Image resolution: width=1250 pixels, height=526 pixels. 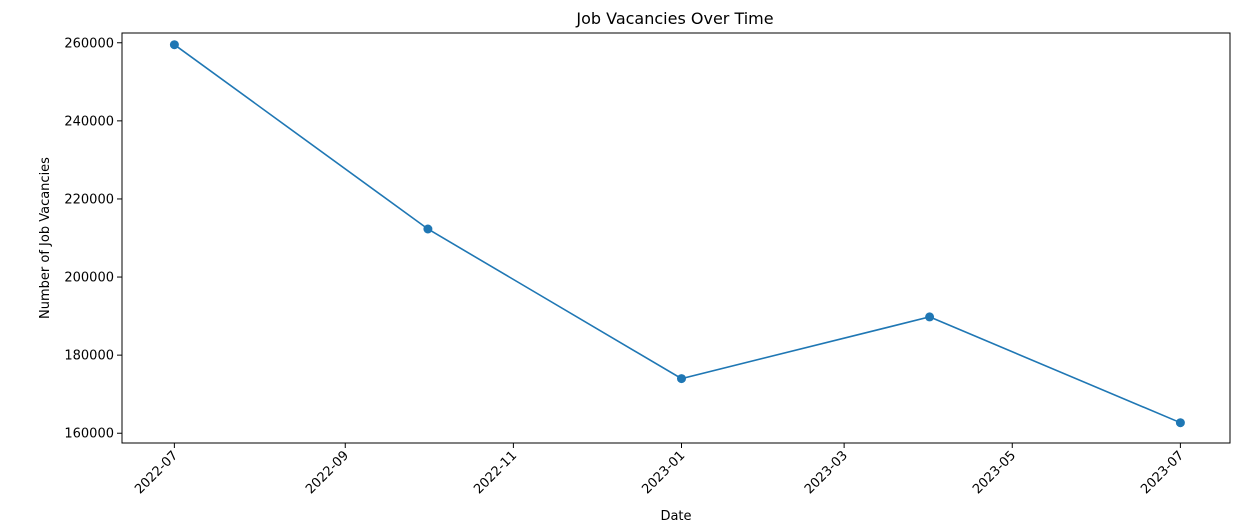 What do you see at coordinates (89, 43) in the screenshot?
I see `y-tick-label: 260000` at bounding box center [89, 43].